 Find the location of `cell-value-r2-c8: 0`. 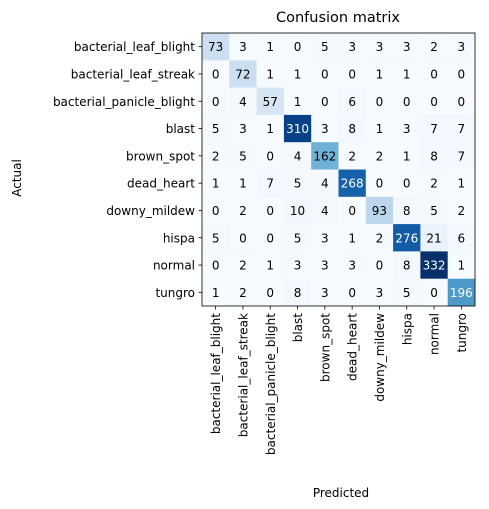

cell-value-r2-c8: 0 is located at coordinates (434, 102).